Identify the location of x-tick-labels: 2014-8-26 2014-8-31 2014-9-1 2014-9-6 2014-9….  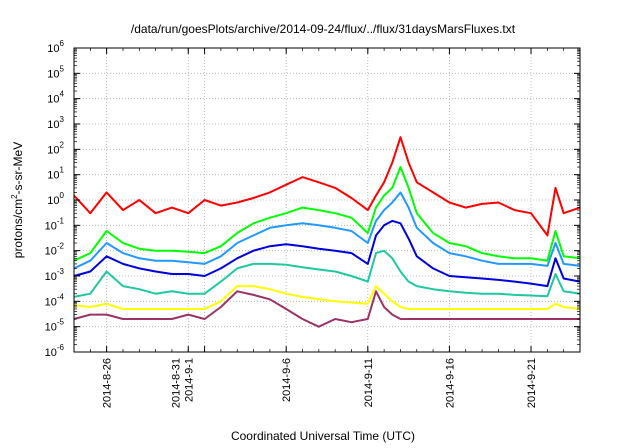
(320, 383).